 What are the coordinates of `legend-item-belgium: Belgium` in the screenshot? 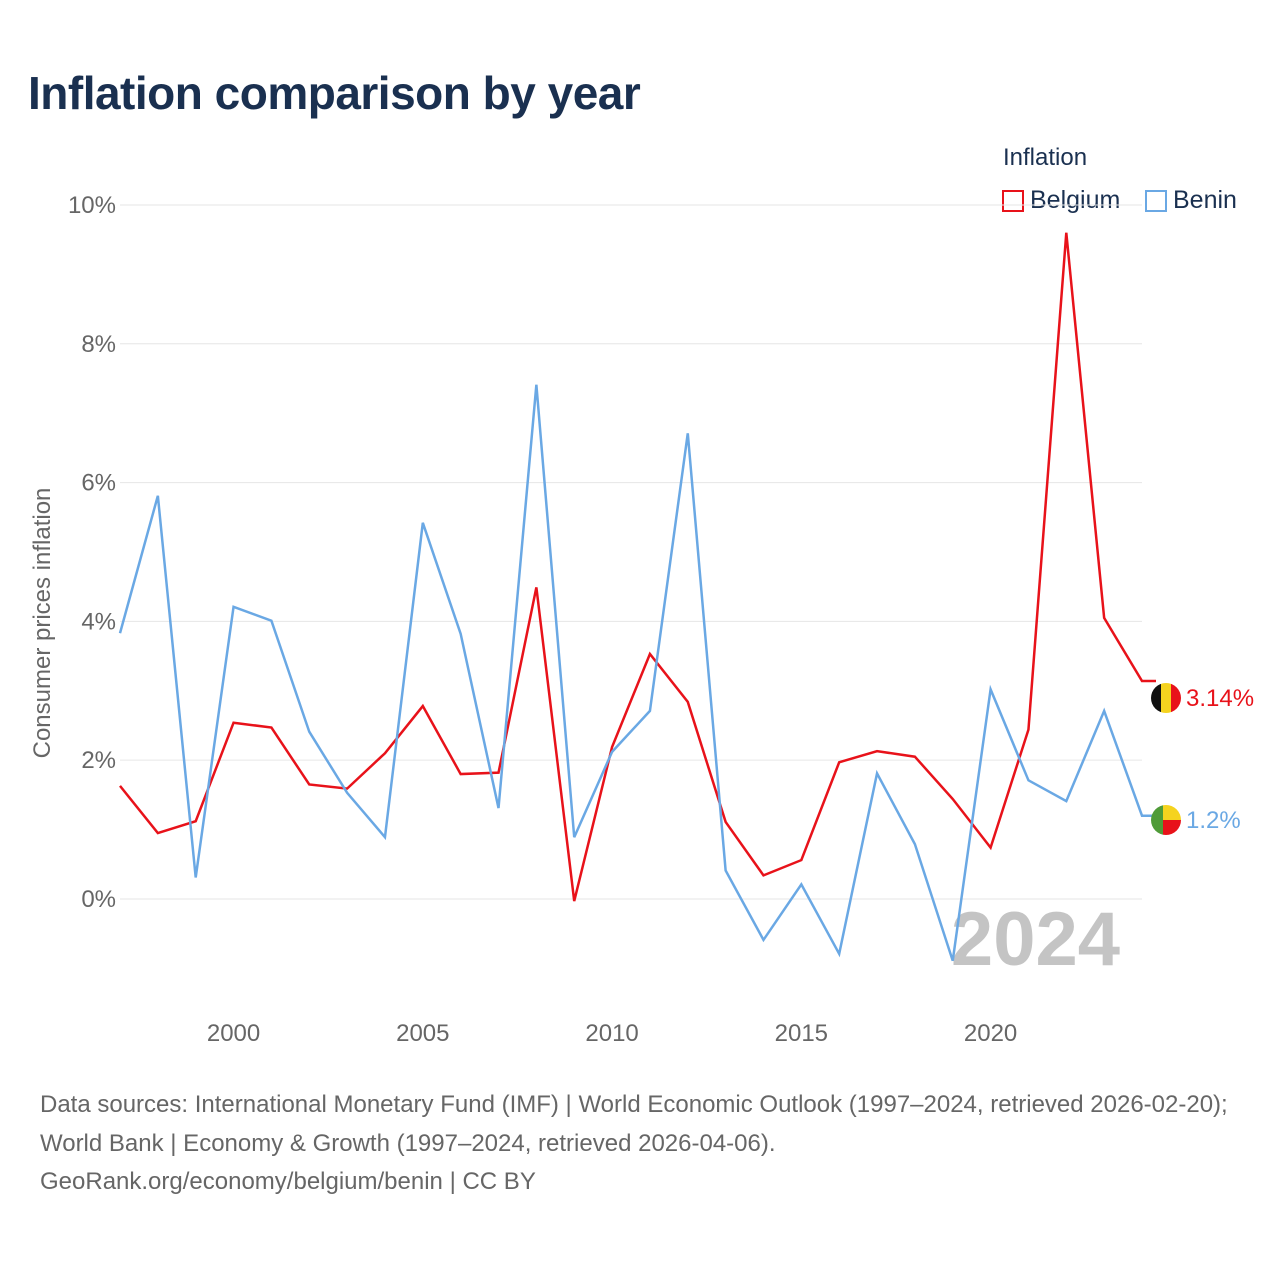 It's located at (1061, 200).